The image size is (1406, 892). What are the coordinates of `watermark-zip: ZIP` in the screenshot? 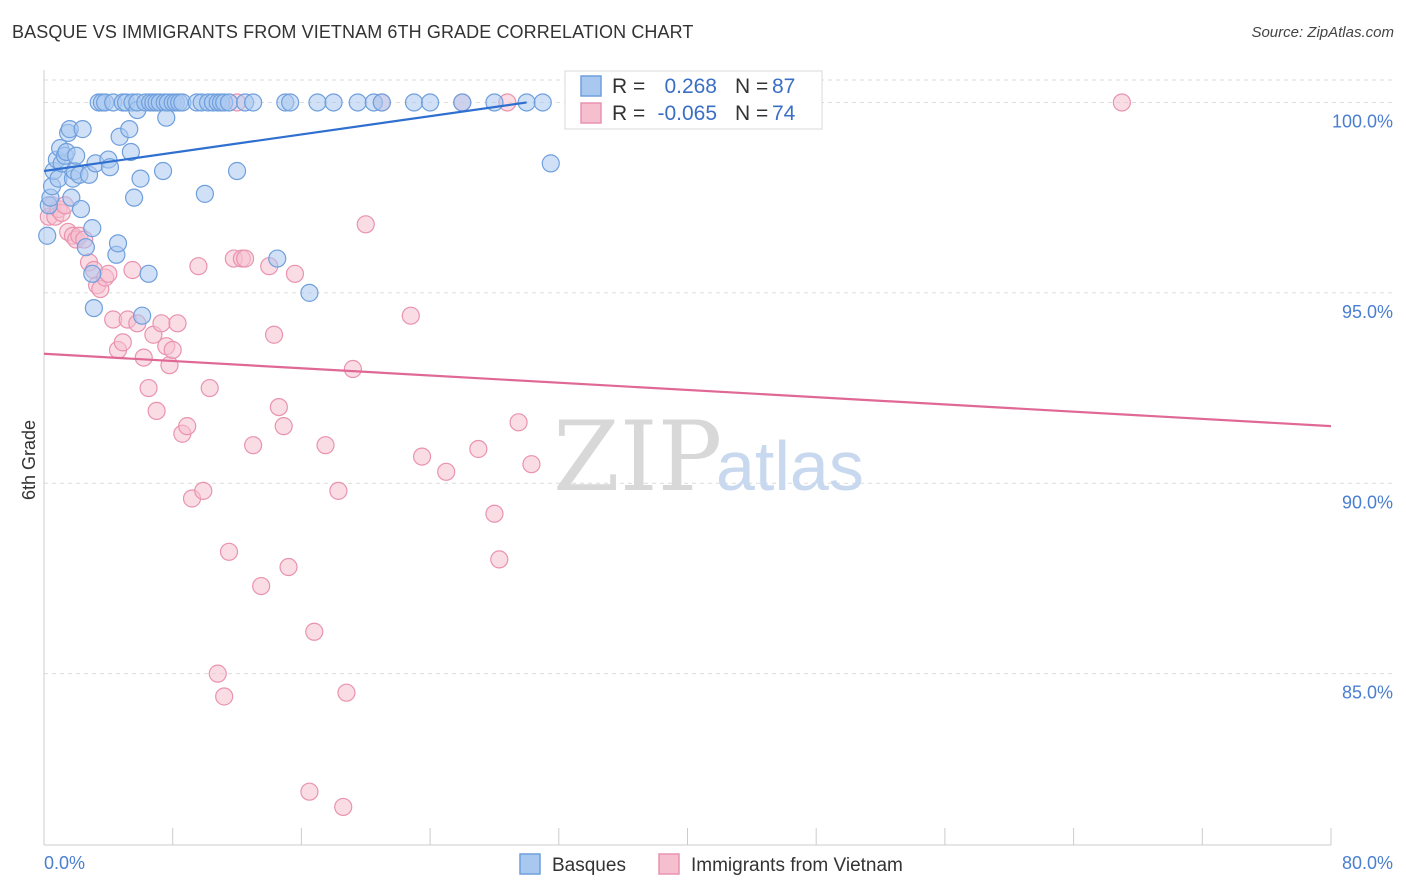 It's located at (637, 457).